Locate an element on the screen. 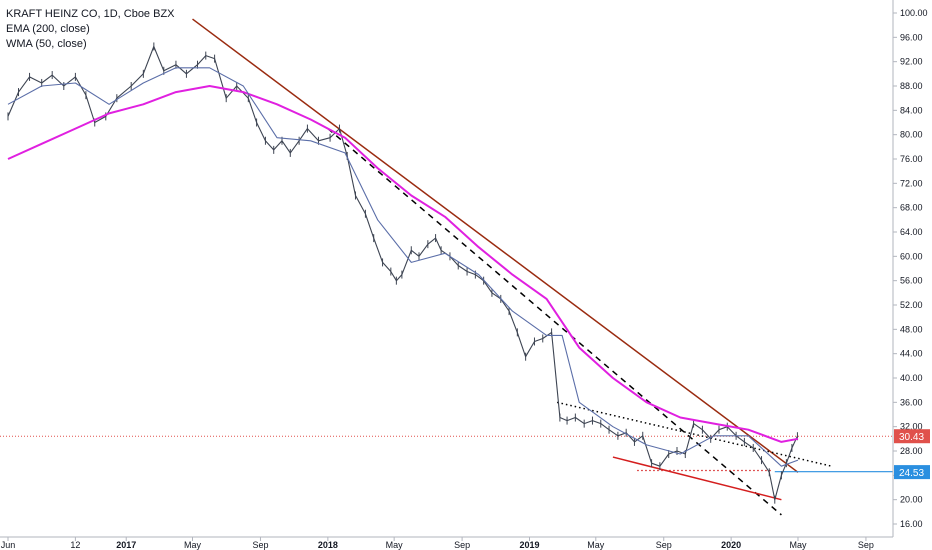 The width and height of the screenshot is (932, 550). support-price-label: 24.53 is located at coordinates (911, 473).